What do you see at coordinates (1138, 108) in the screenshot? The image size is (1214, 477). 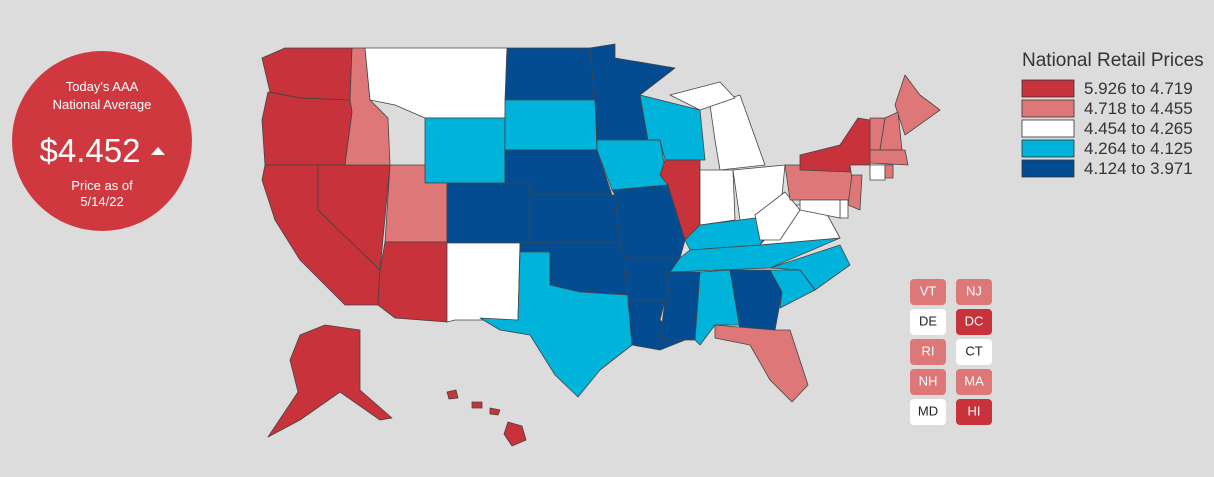 I see `legend-label: 4.718 to 4.455` at bounding box center [1138, 108].